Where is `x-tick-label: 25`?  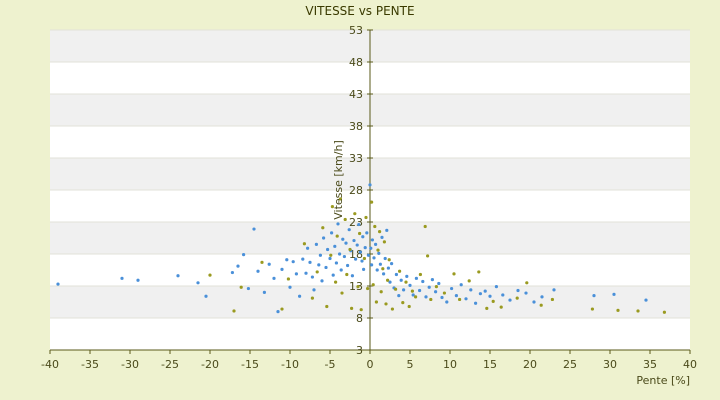 x-tick-label: 25 is located at coordinates (570, 364).